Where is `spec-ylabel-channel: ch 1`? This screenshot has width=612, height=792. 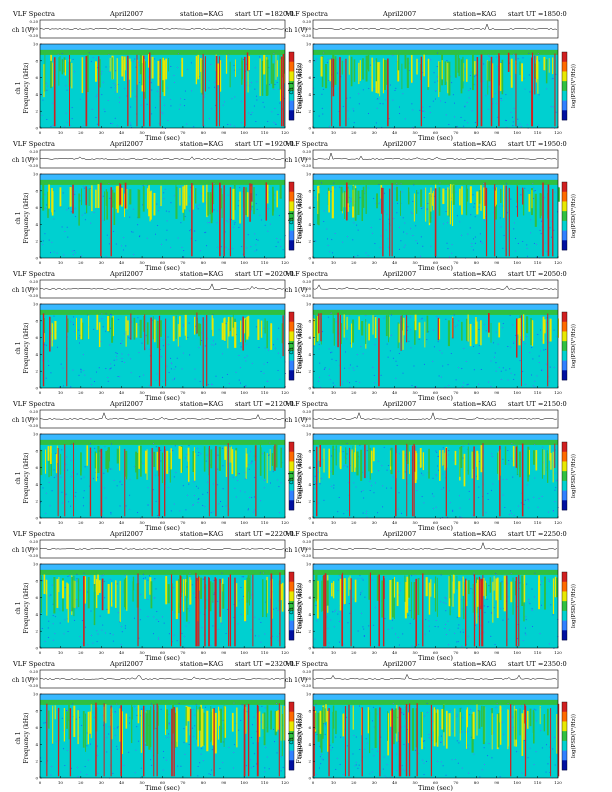
spec-ylabel-channel: ch 1 is located at coordinates (18, 348).